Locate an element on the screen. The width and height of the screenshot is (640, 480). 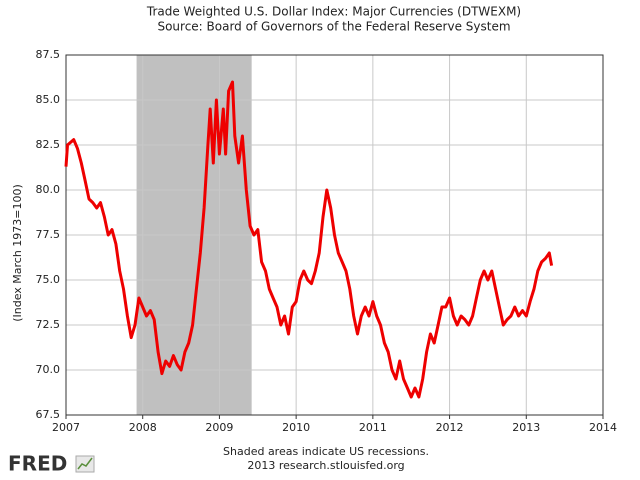
y-axis-label: (Index March 1973=100) is located at coordinates (17, 253).